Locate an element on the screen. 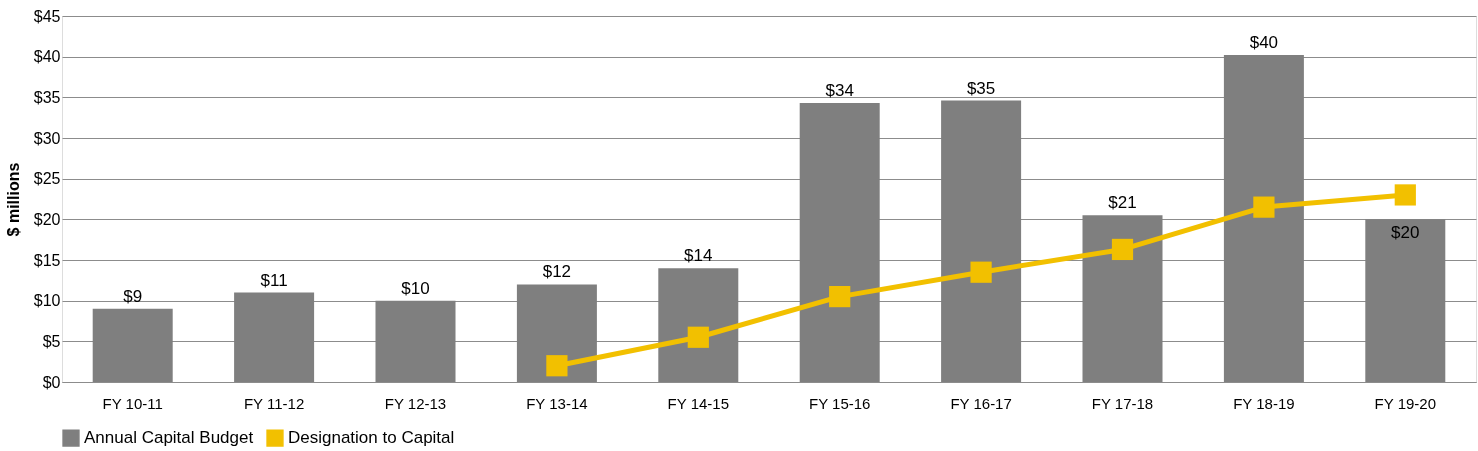  y-tick-label: $15 is located at coordinates (47, 260).